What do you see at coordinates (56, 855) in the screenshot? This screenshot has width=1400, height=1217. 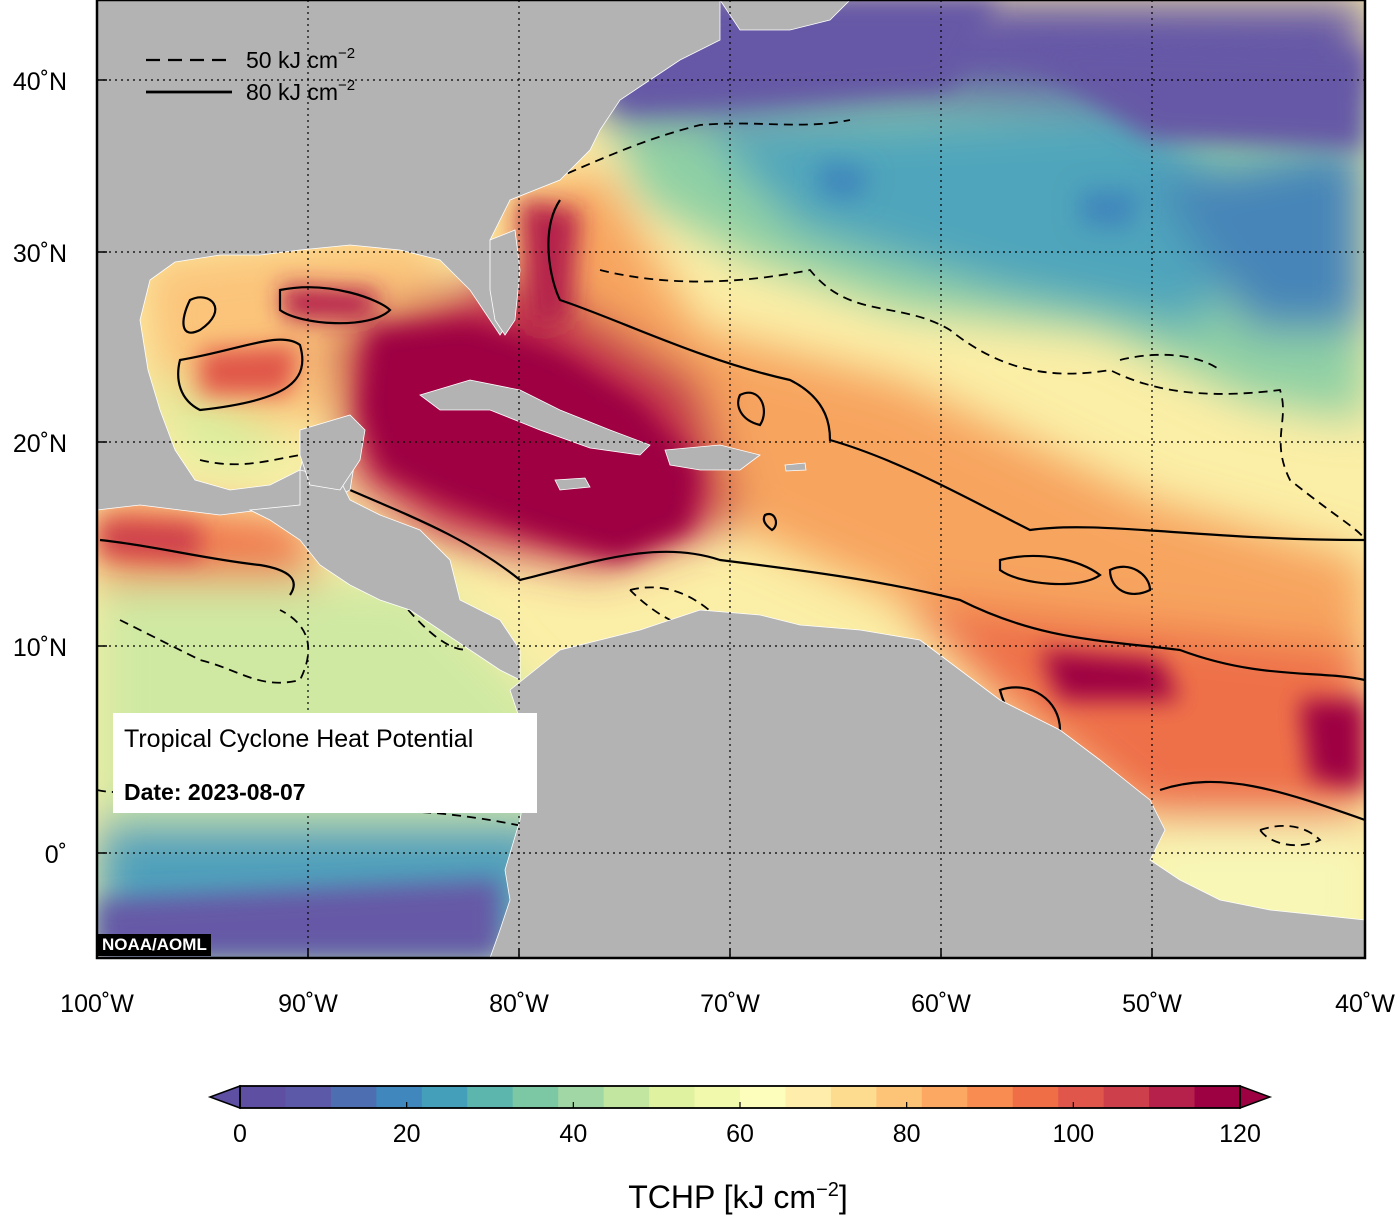 I see `lat-label-0: 0˚` at bounding box center [56, 855].